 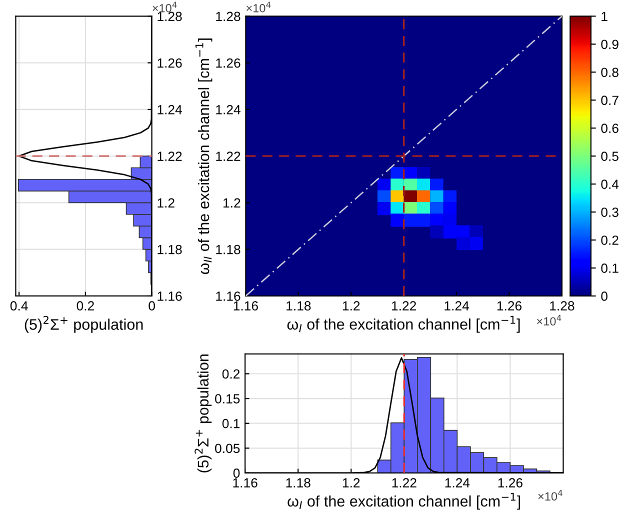 I want to click on color-bar-label: 0.9, so click(x=609, y=45).